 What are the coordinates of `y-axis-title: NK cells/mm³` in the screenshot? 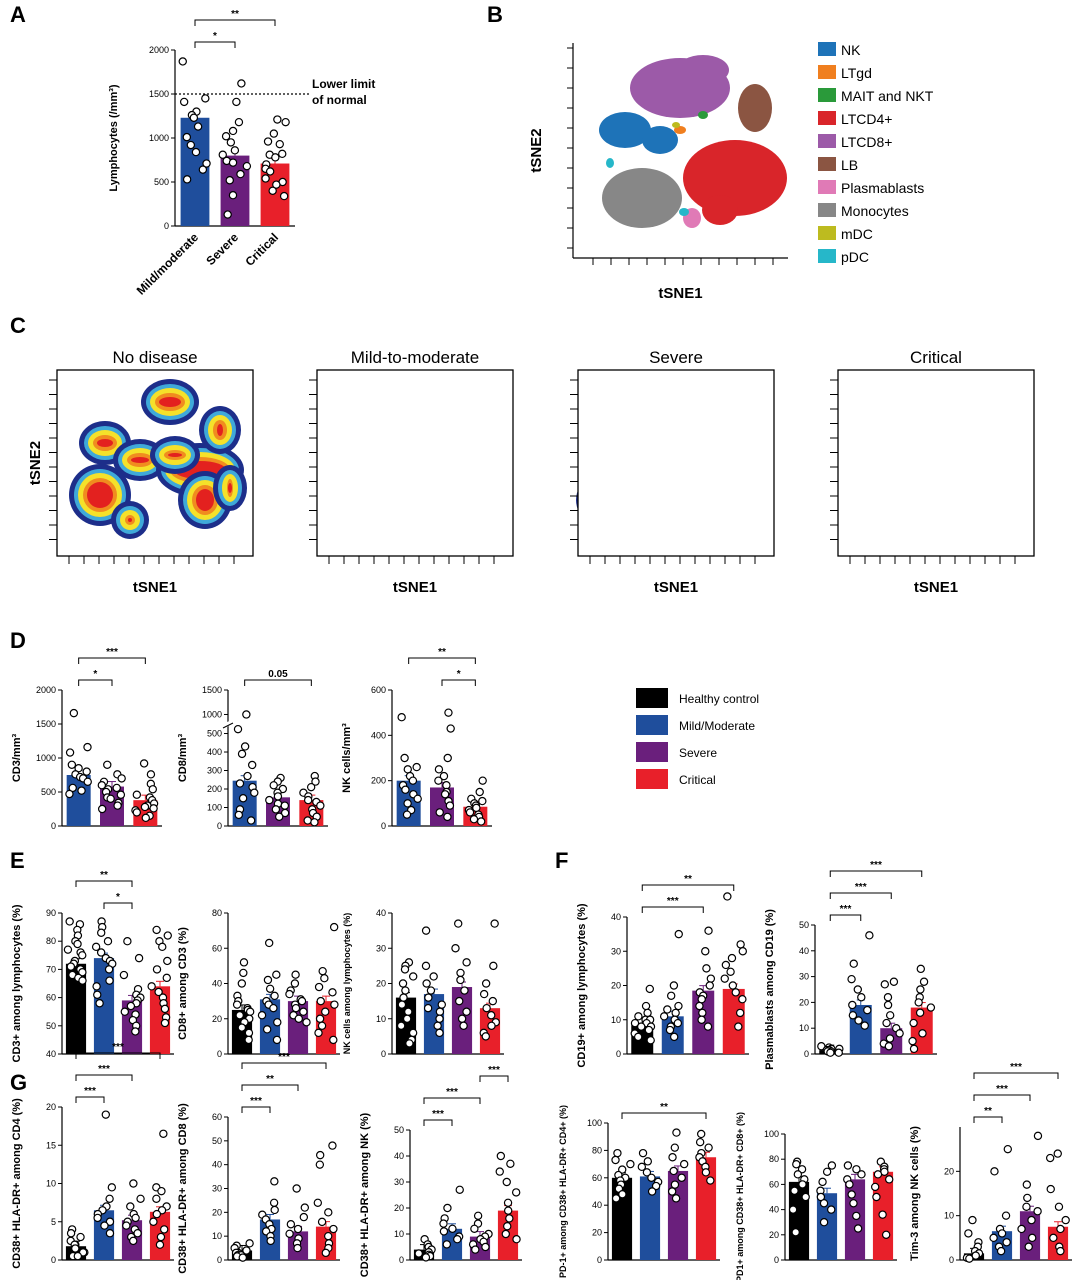 It's located at (347, 758).